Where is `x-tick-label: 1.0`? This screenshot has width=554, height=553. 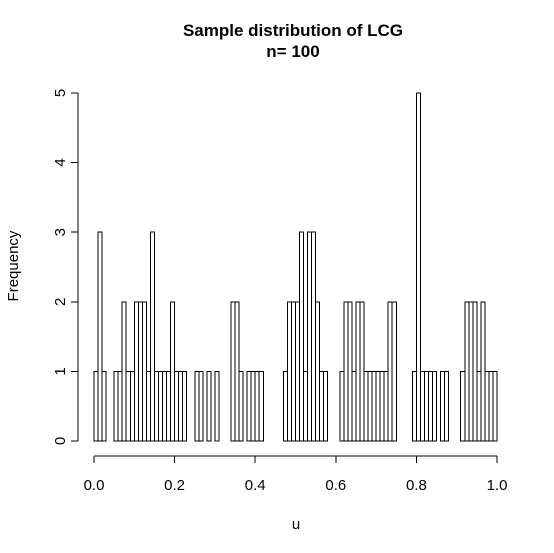
x-tick-label: 1.0 is located at coordinates (497, 485).